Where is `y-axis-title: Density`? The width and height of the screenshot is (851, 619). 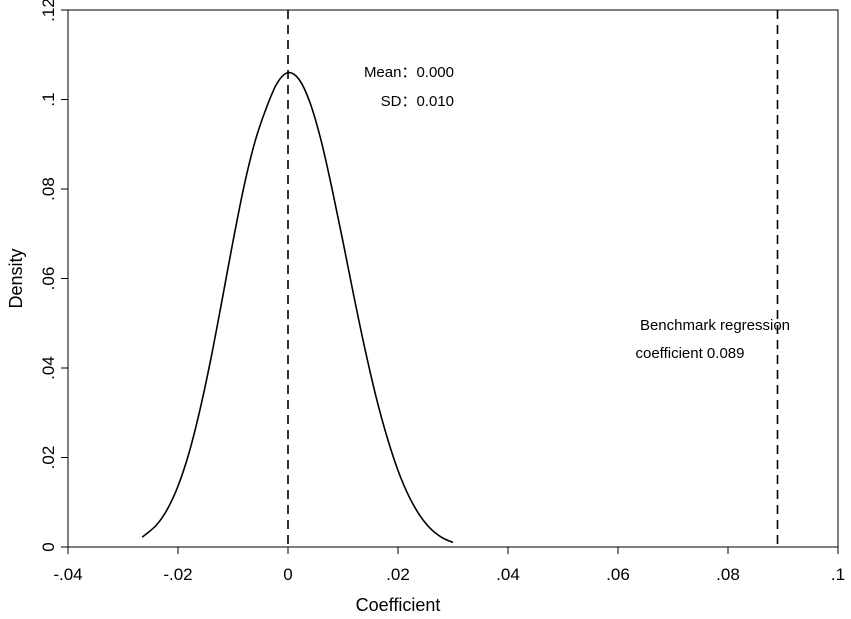
y-axis-title: Density is located at coordinates (16, 278).